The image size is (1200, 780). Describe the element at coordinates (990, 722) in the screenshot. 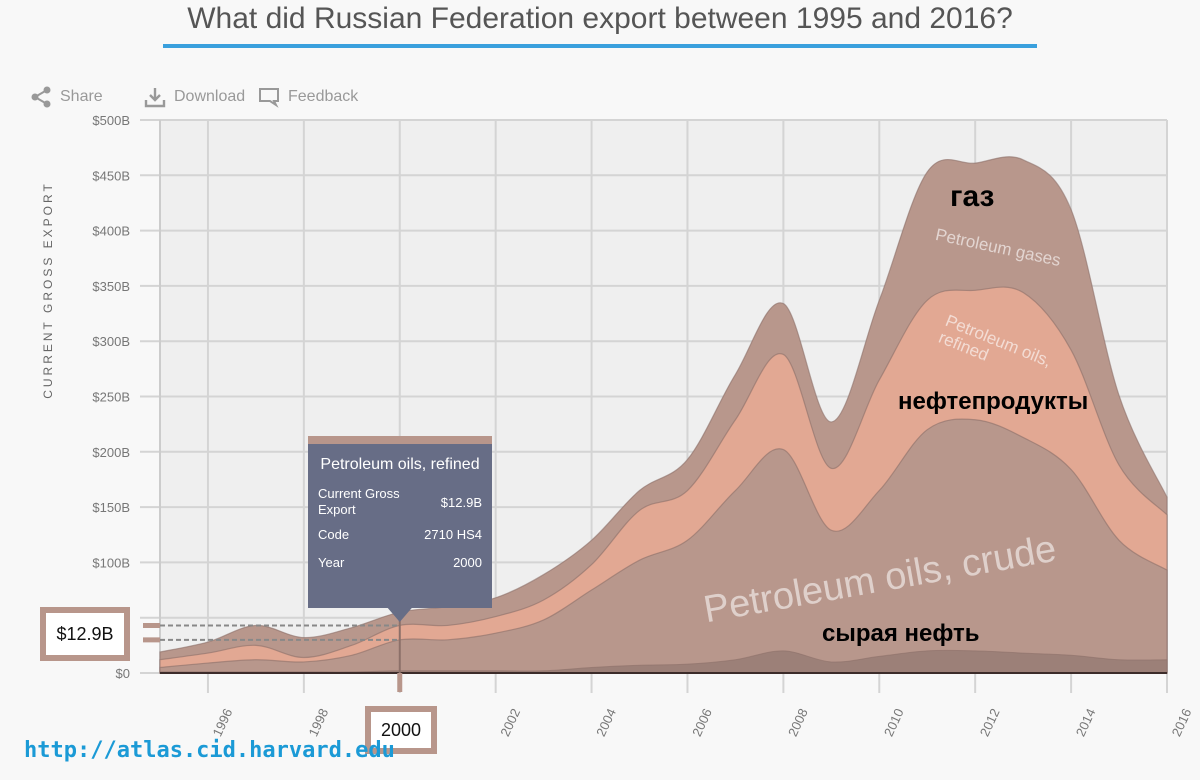

I see `x-tick-label: 2012` at that location.